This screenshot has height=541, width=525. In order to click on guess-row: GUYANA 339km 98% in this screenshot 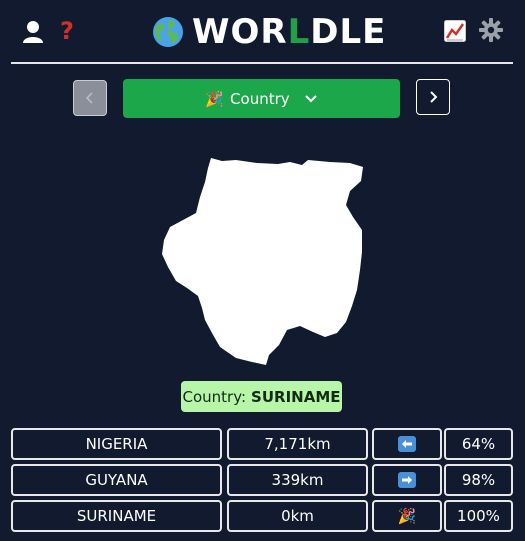, I will do `click(262, 480)`.